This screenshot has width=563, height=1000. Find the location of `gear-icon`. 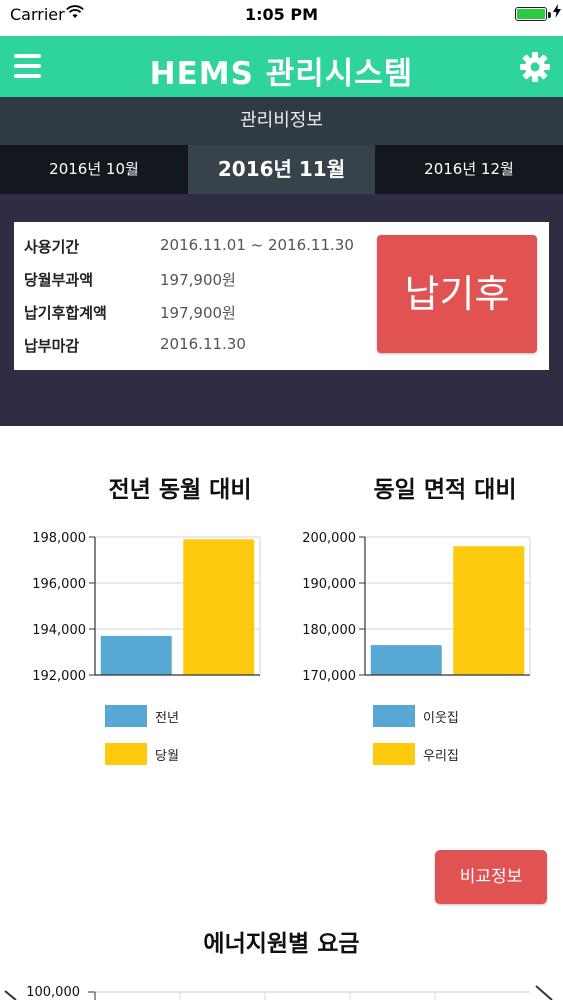

gear-icon is located at coordinates (535, 67).